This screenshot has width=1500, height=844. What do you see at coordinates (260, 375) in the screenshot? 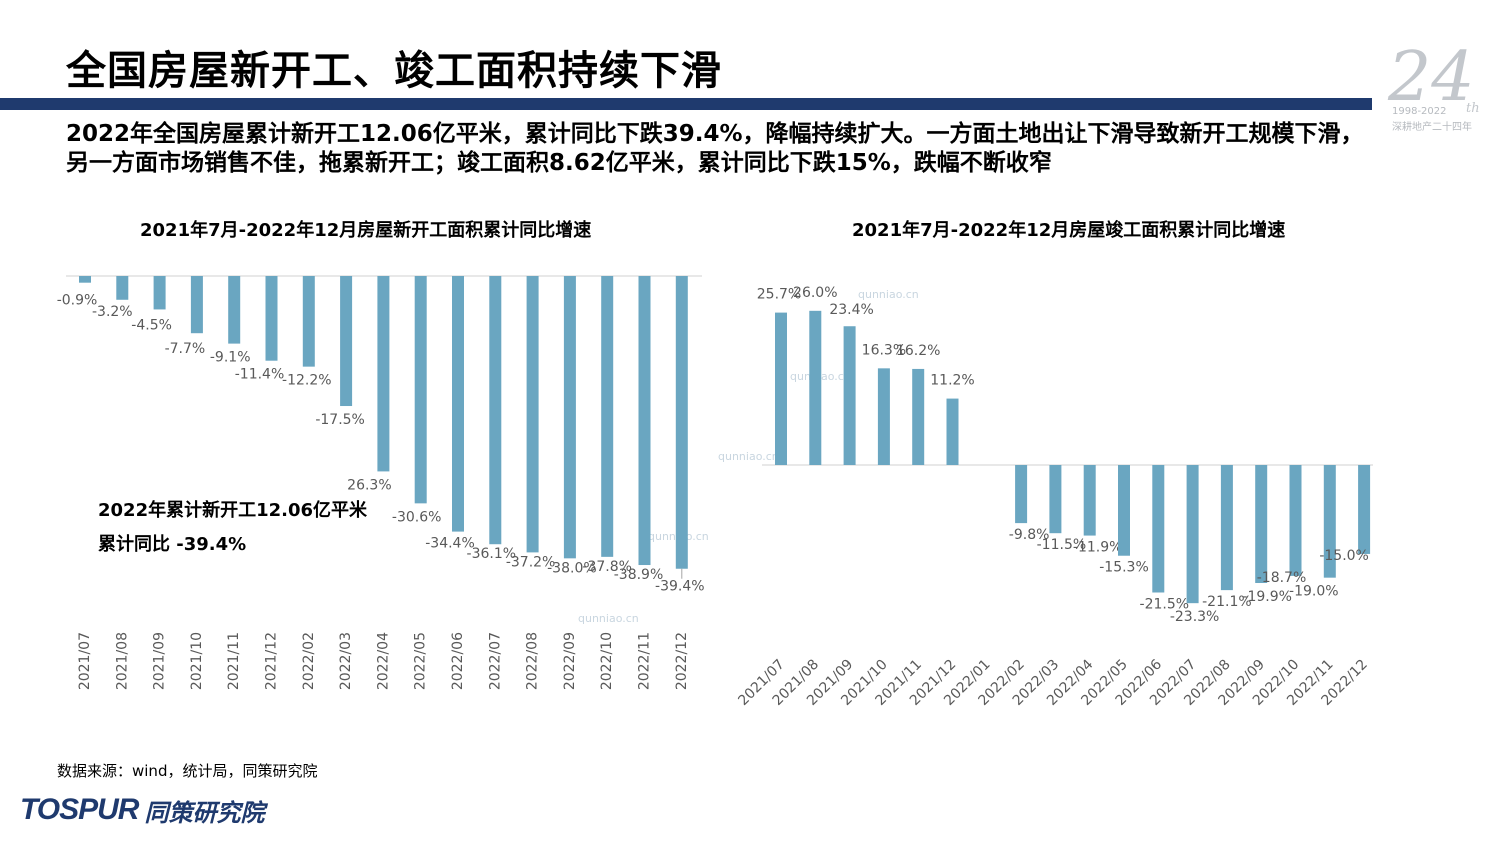
I see `data-label: -11.4%` at bounding box center [260, 375].